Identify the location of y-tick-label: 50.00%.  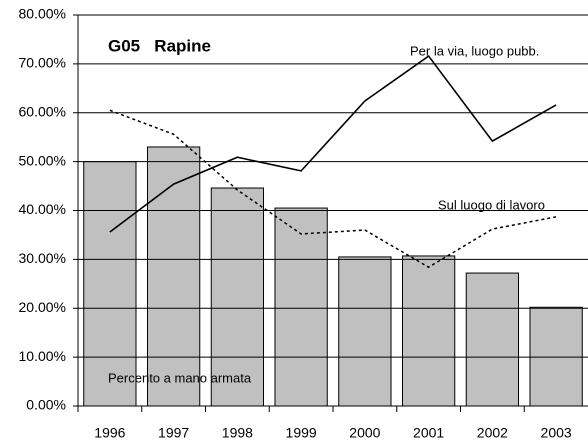
(42, 160).